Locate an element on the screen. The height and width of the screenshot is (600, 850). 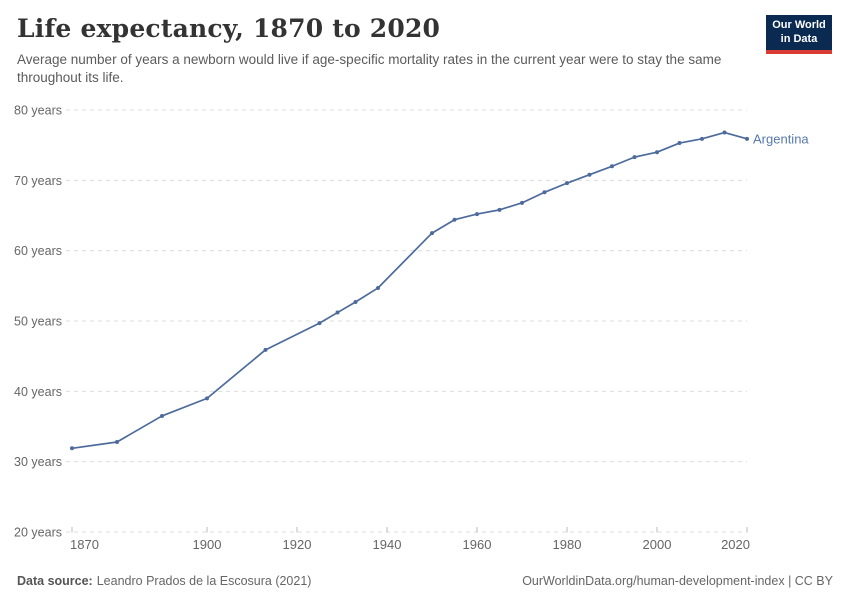
y-axis-label-70: 70 years is located at coordinates (38, 181).